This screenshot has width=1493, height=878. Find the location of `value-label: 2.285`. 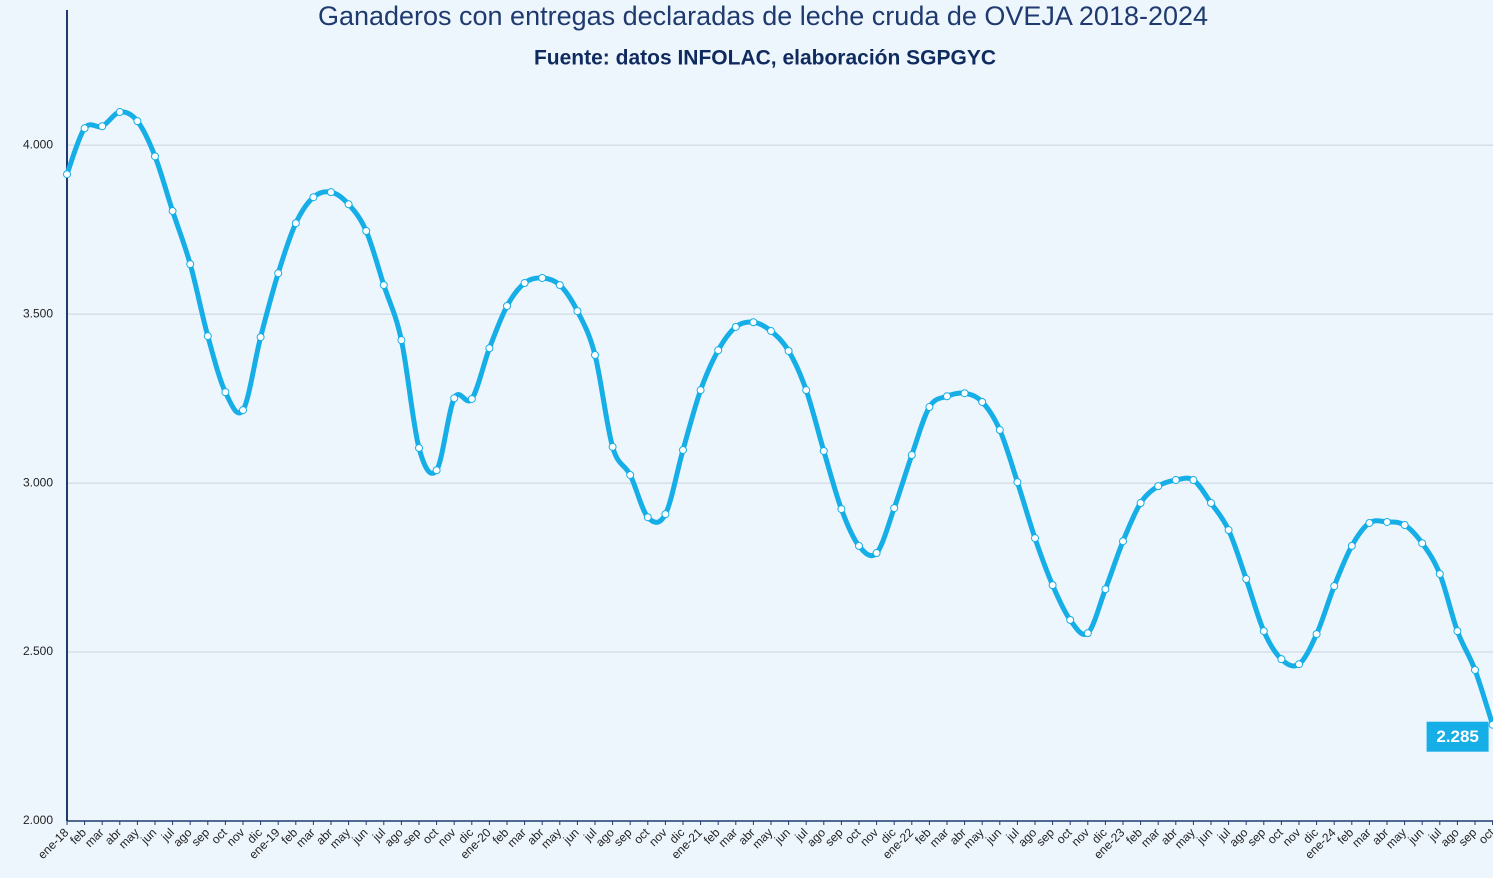

value-label: 2.285 is located at coordinates (1457, 736).